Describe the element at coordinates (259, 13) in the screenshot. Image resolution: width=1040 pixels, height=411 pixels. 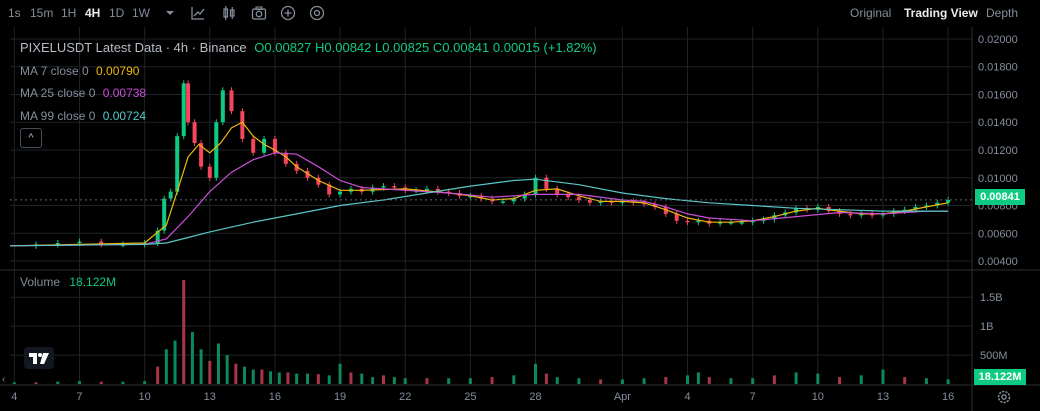
I see `camera-icon` at that location.